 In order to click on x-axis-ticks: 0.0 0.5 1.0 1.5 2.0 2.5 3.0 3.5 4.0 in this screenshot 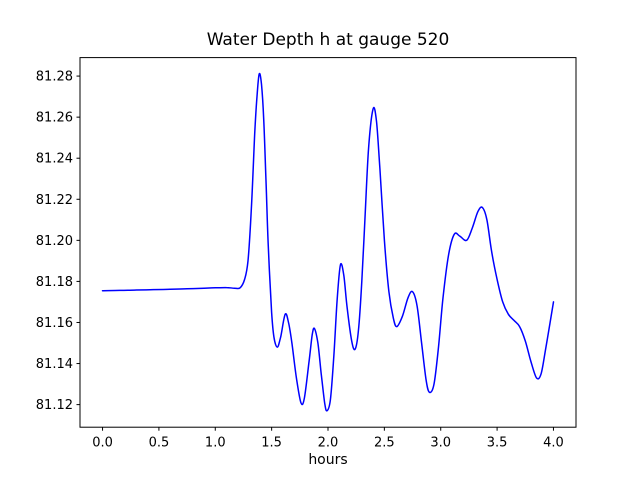, I will do `click(328, 439)`.